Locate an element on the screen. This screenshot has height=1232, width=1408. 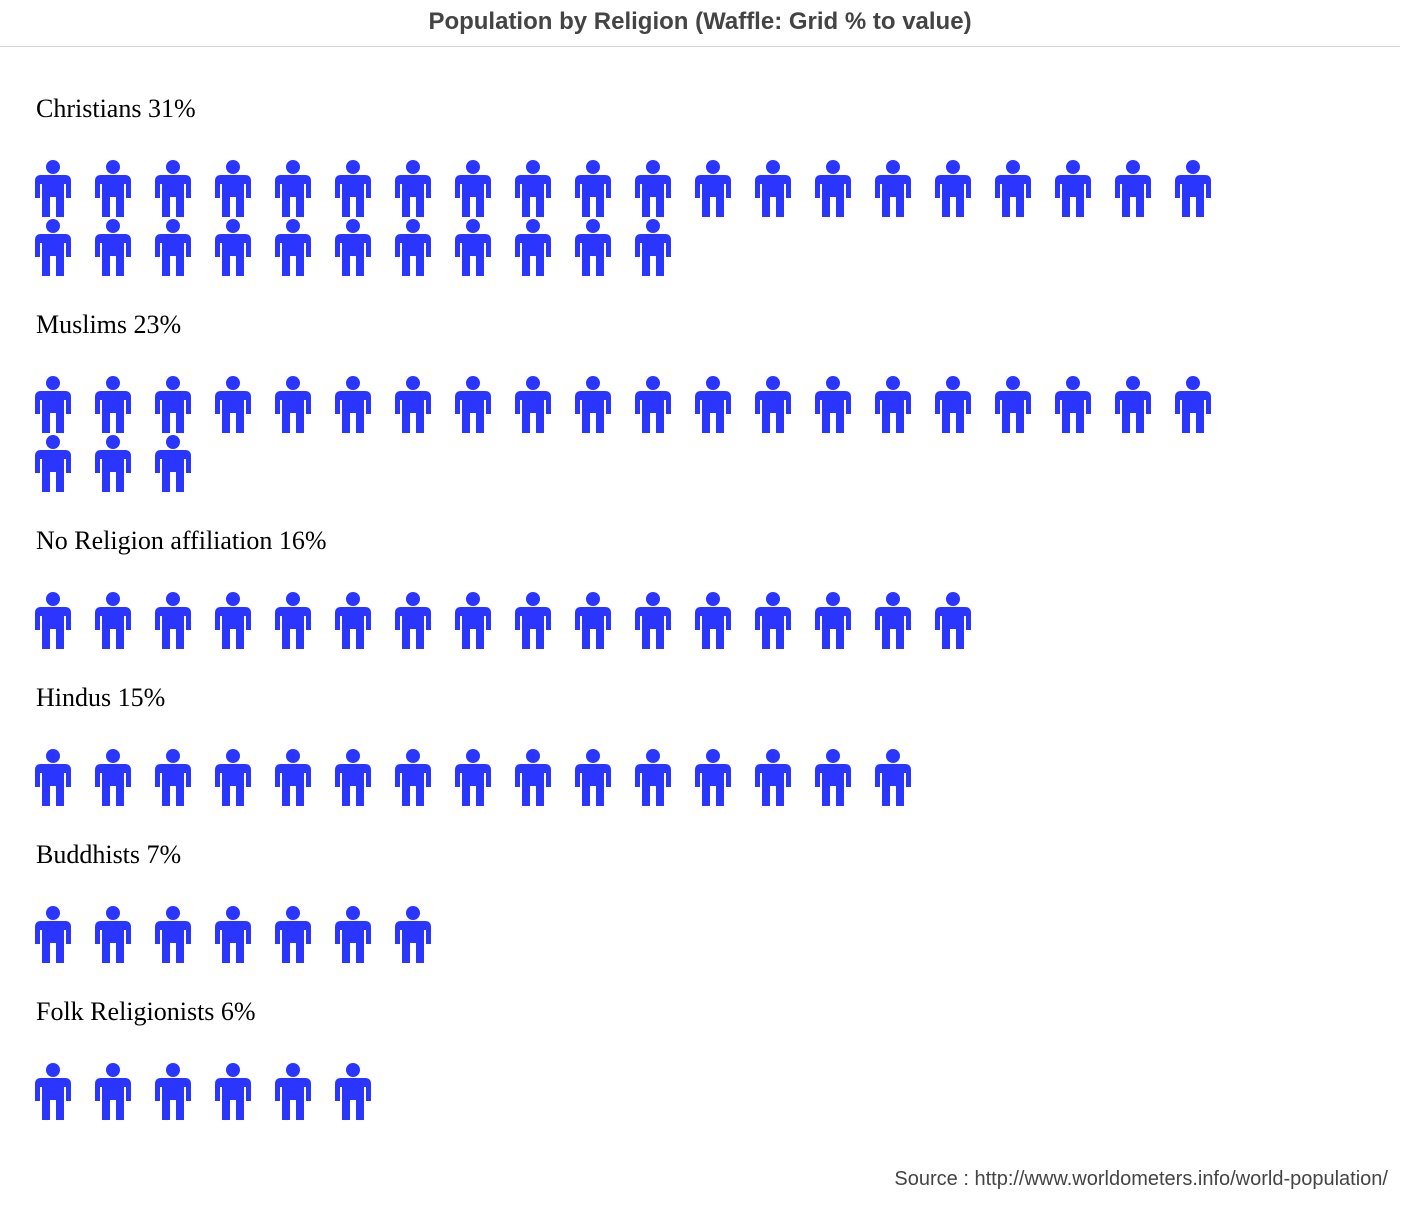
category-label: No Religion affiliation 16% is located at coordinates (181, 540).